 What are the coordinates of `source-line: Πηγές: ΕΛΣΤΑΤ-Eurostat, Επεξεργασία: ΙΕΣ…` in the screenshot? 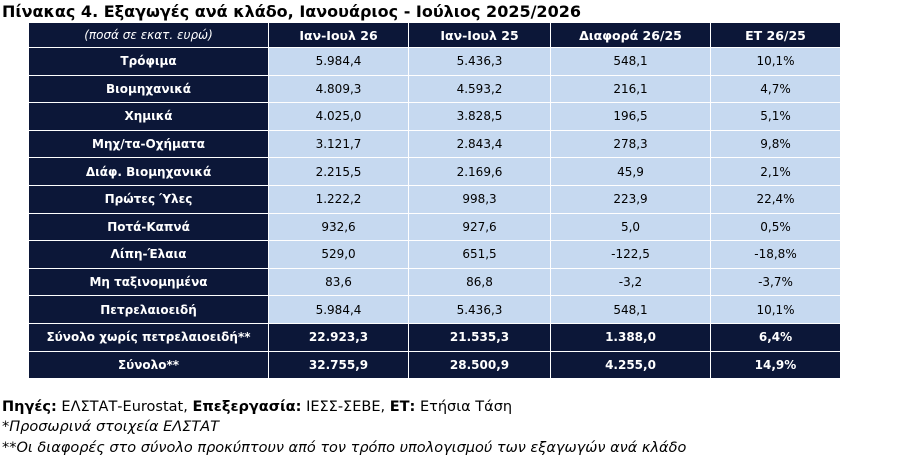 It's located at (257, 407).